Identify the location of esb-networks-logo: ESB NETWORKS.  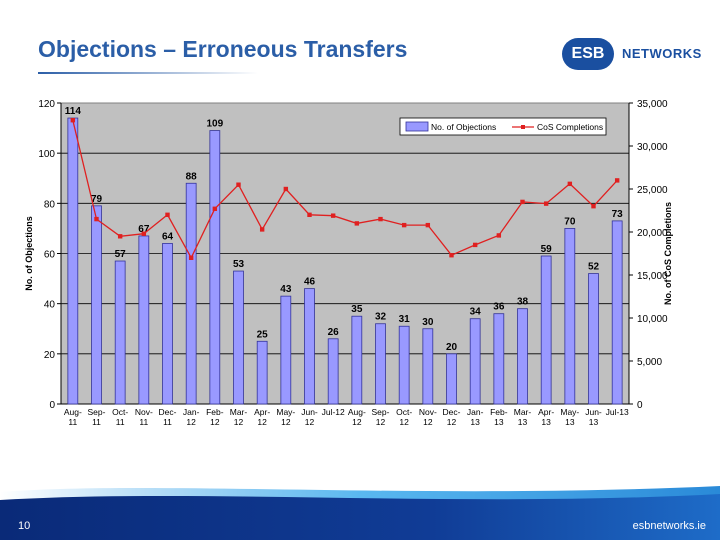
(631, 54).